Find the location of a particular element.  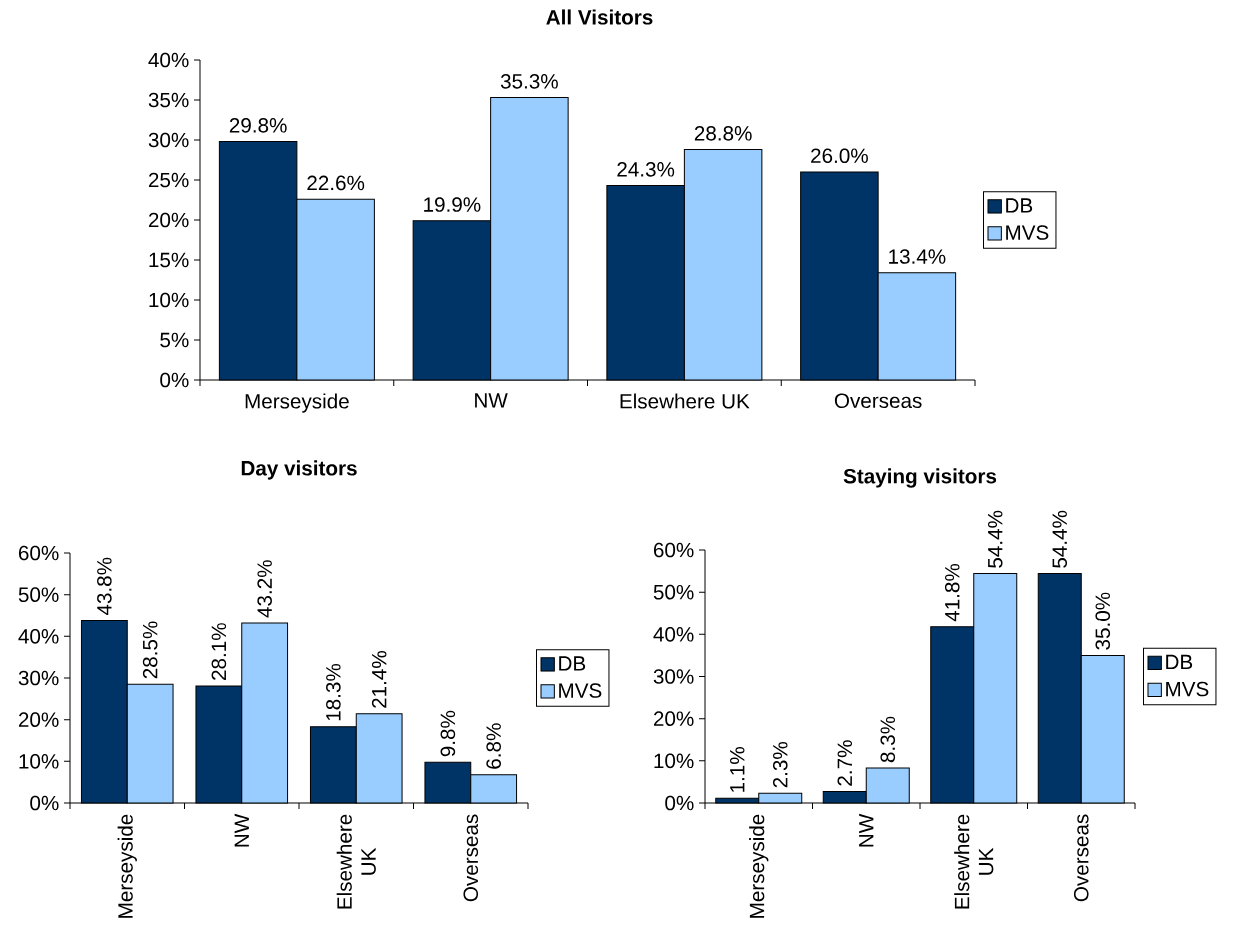

y-tick-label: 25% is located at coordinates (168, 180).